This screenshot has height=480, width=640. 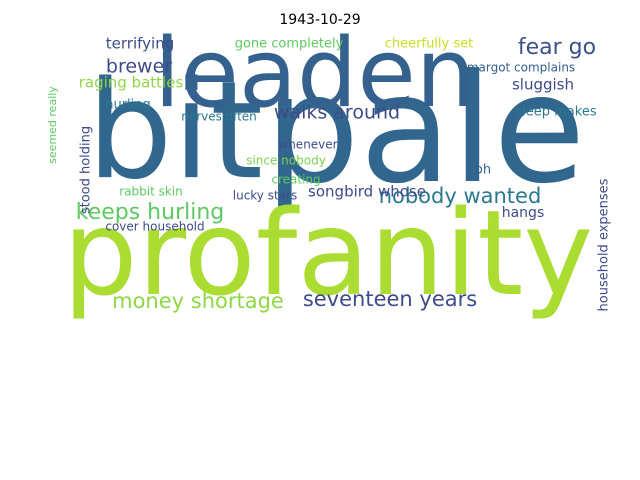 I want to click on word: creating, so click(x=295, y=180).